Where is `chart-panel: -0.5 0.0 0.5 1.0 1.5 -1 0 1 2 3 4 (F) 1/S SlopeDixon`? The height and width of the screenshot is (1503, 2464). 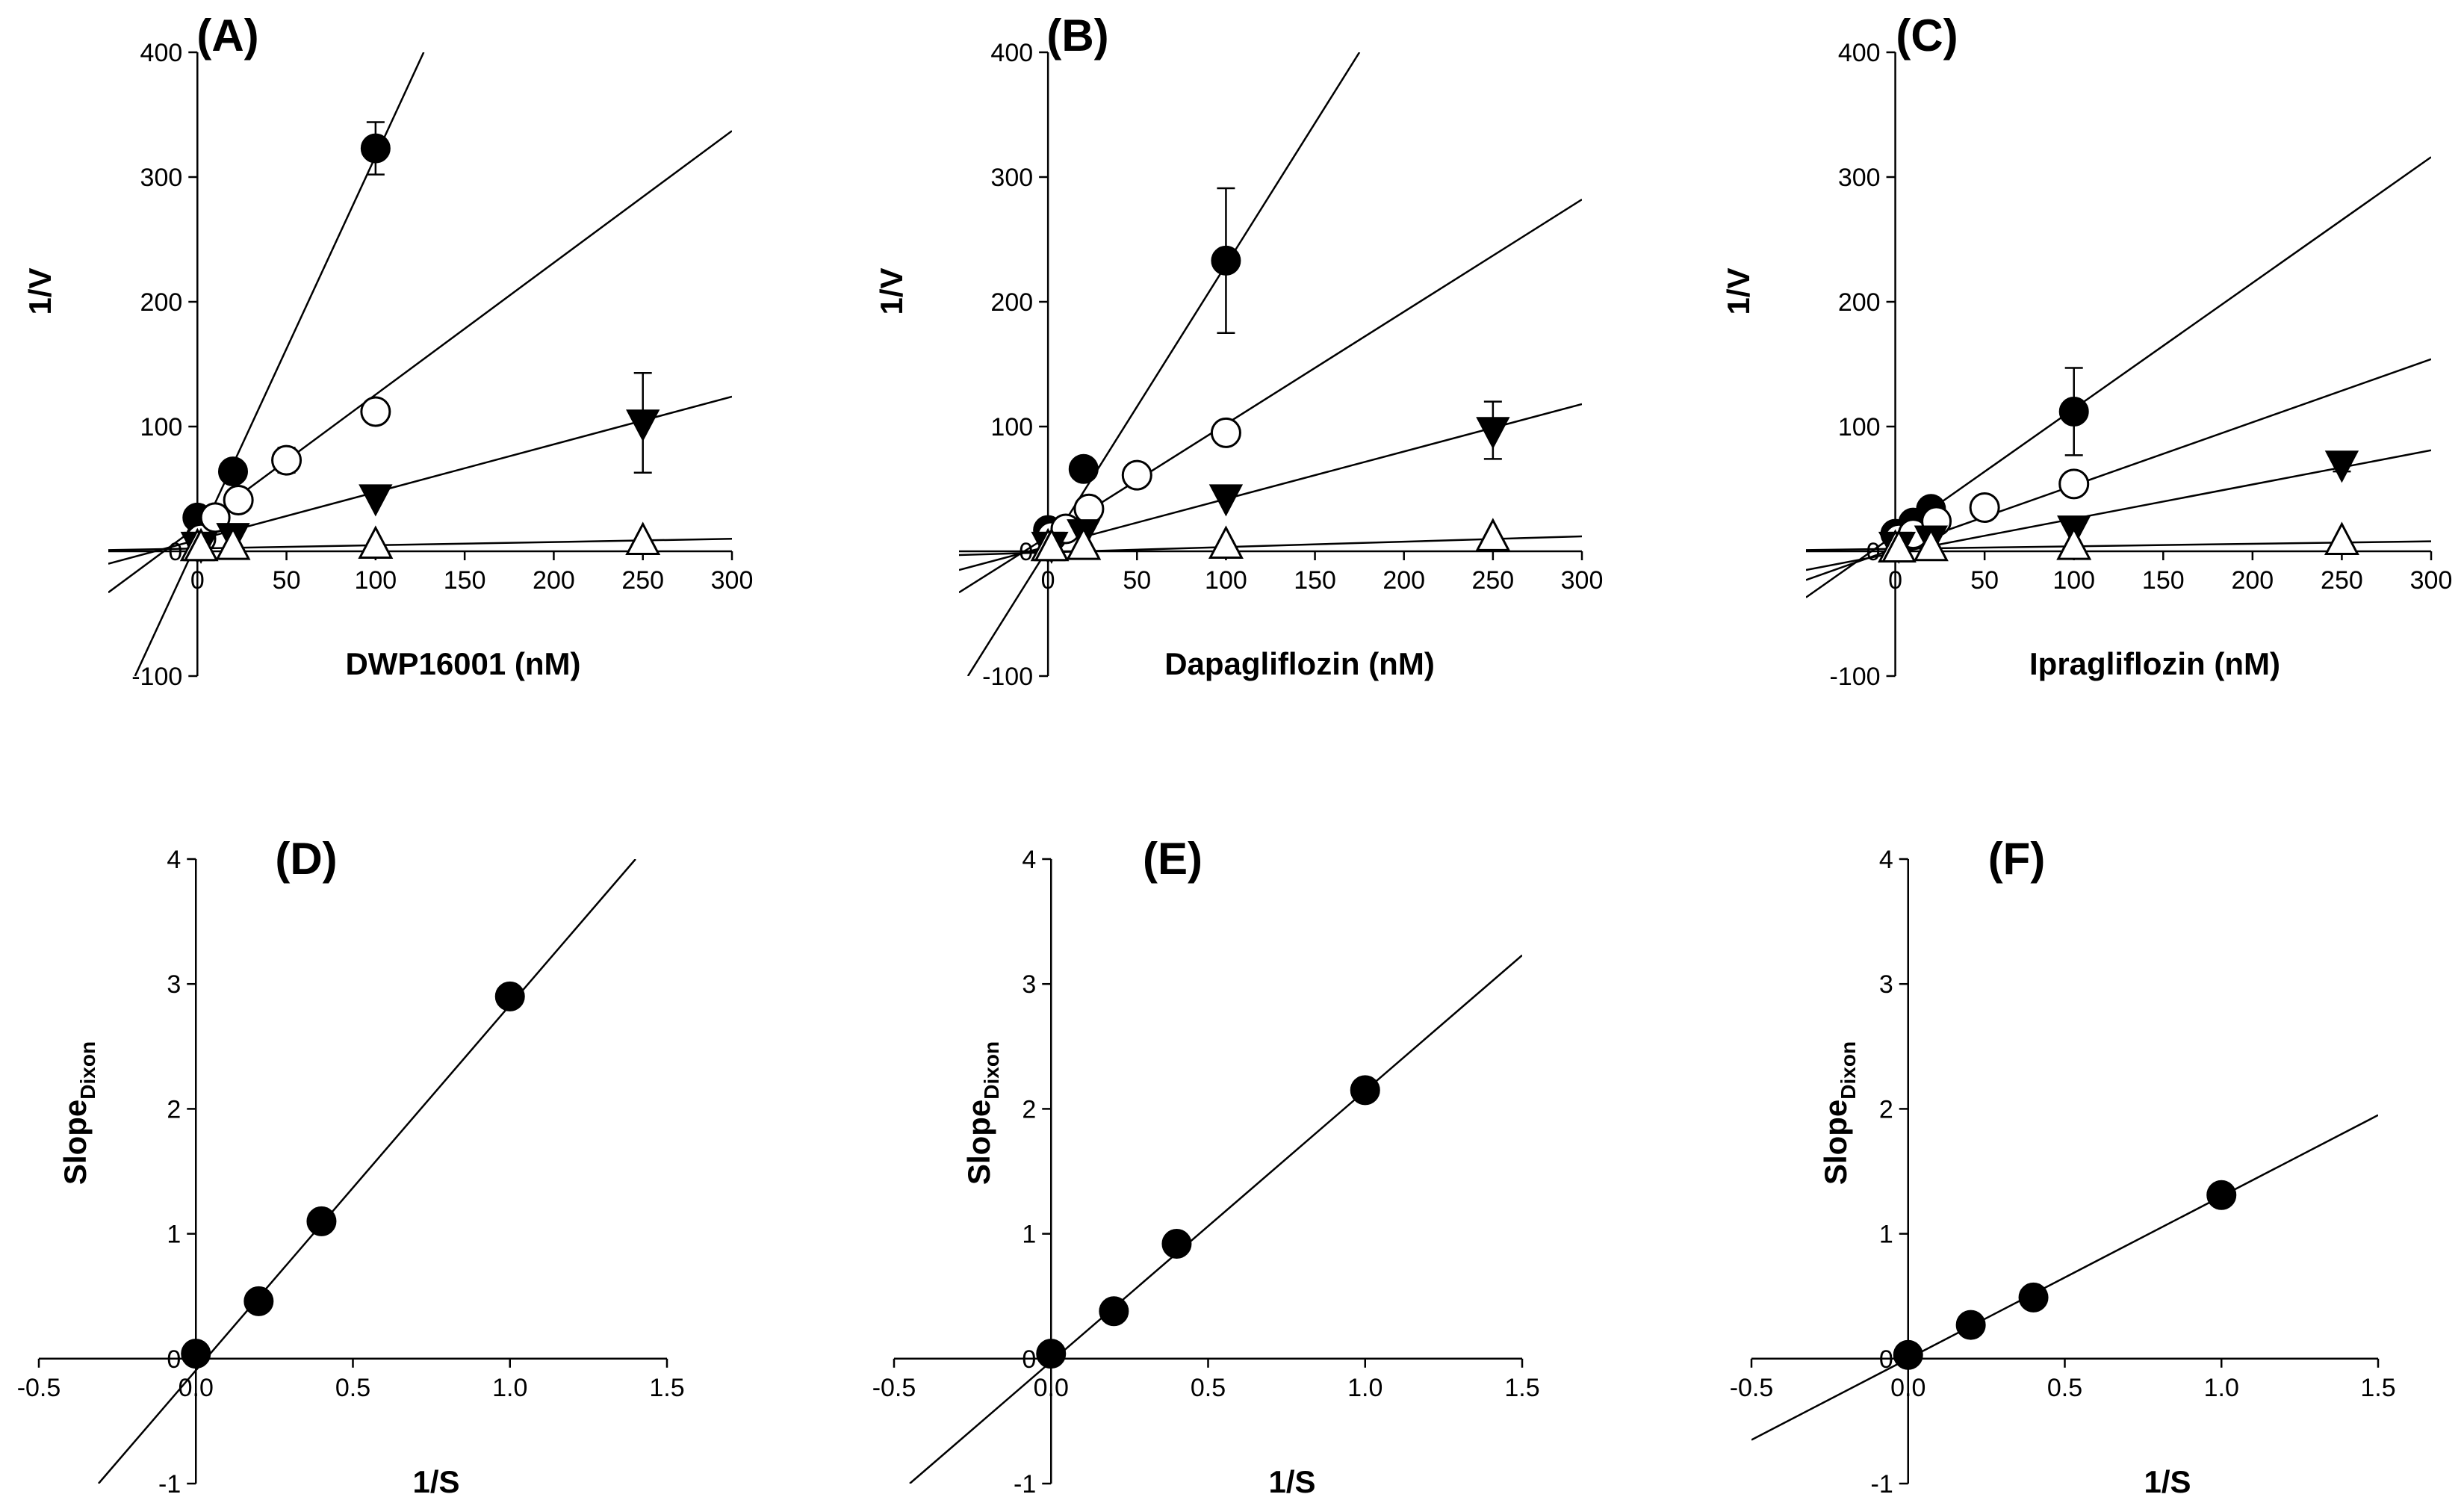
chart-panel: -0.5 0.0 0.5 1.0 1.5 -1 0 1 2 3 4 (F) 1/S SlopeDixon is located at coordinates (2063, 1166).